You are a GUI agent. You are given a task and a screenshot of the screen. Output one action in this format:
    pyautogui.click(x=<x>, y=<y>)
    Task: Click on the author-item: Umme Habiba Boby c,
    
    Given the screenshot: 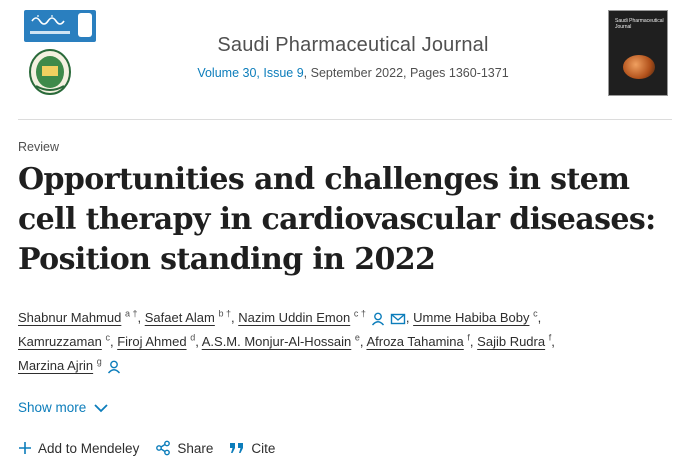 What is the action you would take?
    pyautogui.click(x=477, y=316)
    